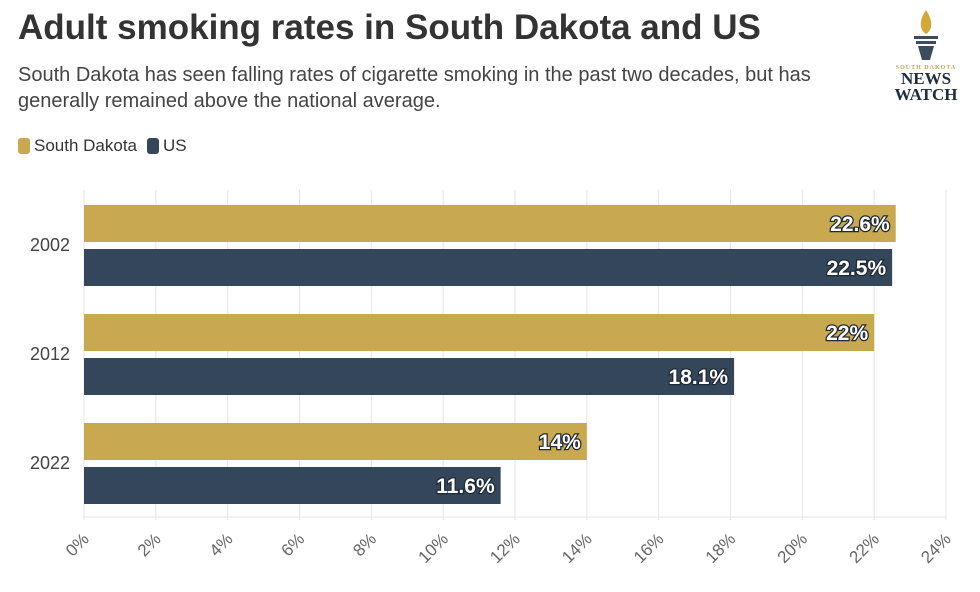 The width and height of the screenshot is (980, 592). I want to click on legend-item-us: US, so click(167, 146).